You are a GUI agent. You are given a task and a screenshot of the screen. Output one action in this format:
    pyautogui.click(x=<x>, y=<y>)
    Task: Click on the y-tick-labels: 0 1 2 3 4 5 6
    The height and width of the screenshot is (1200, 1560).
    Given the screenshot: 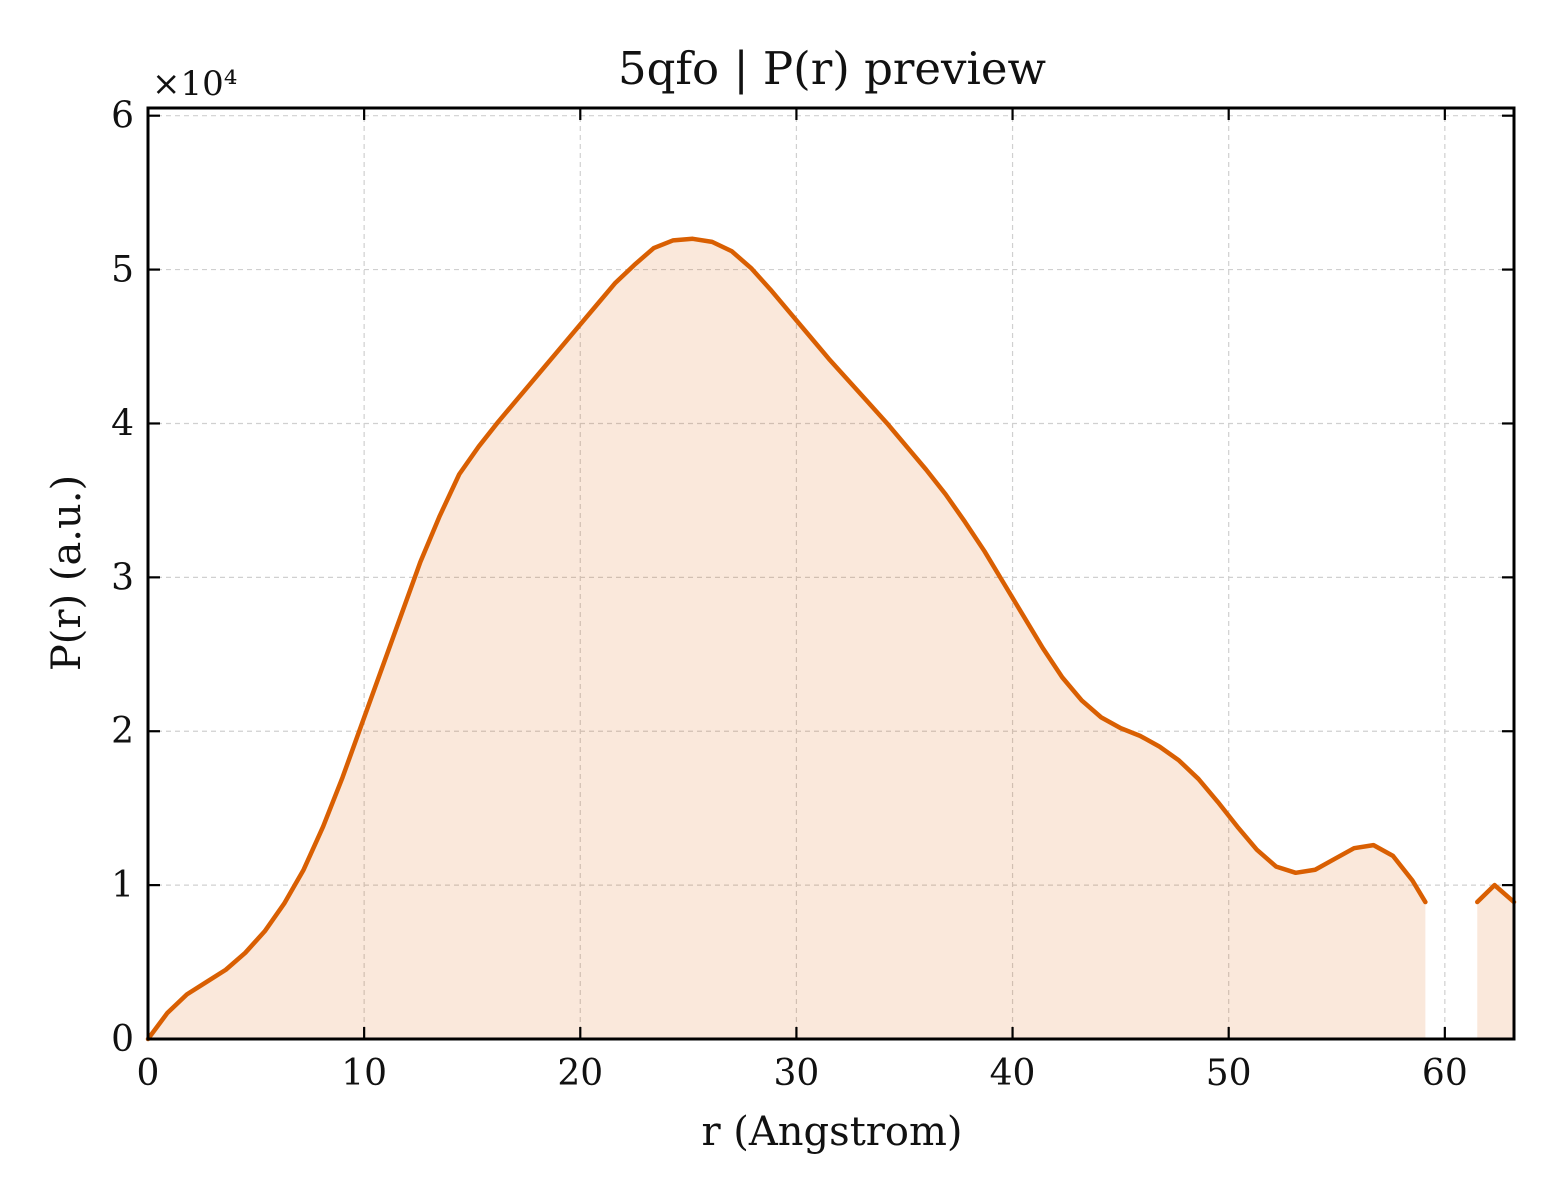 What is the action you would take?
    pyautogui.click(x=122, y=578)
    